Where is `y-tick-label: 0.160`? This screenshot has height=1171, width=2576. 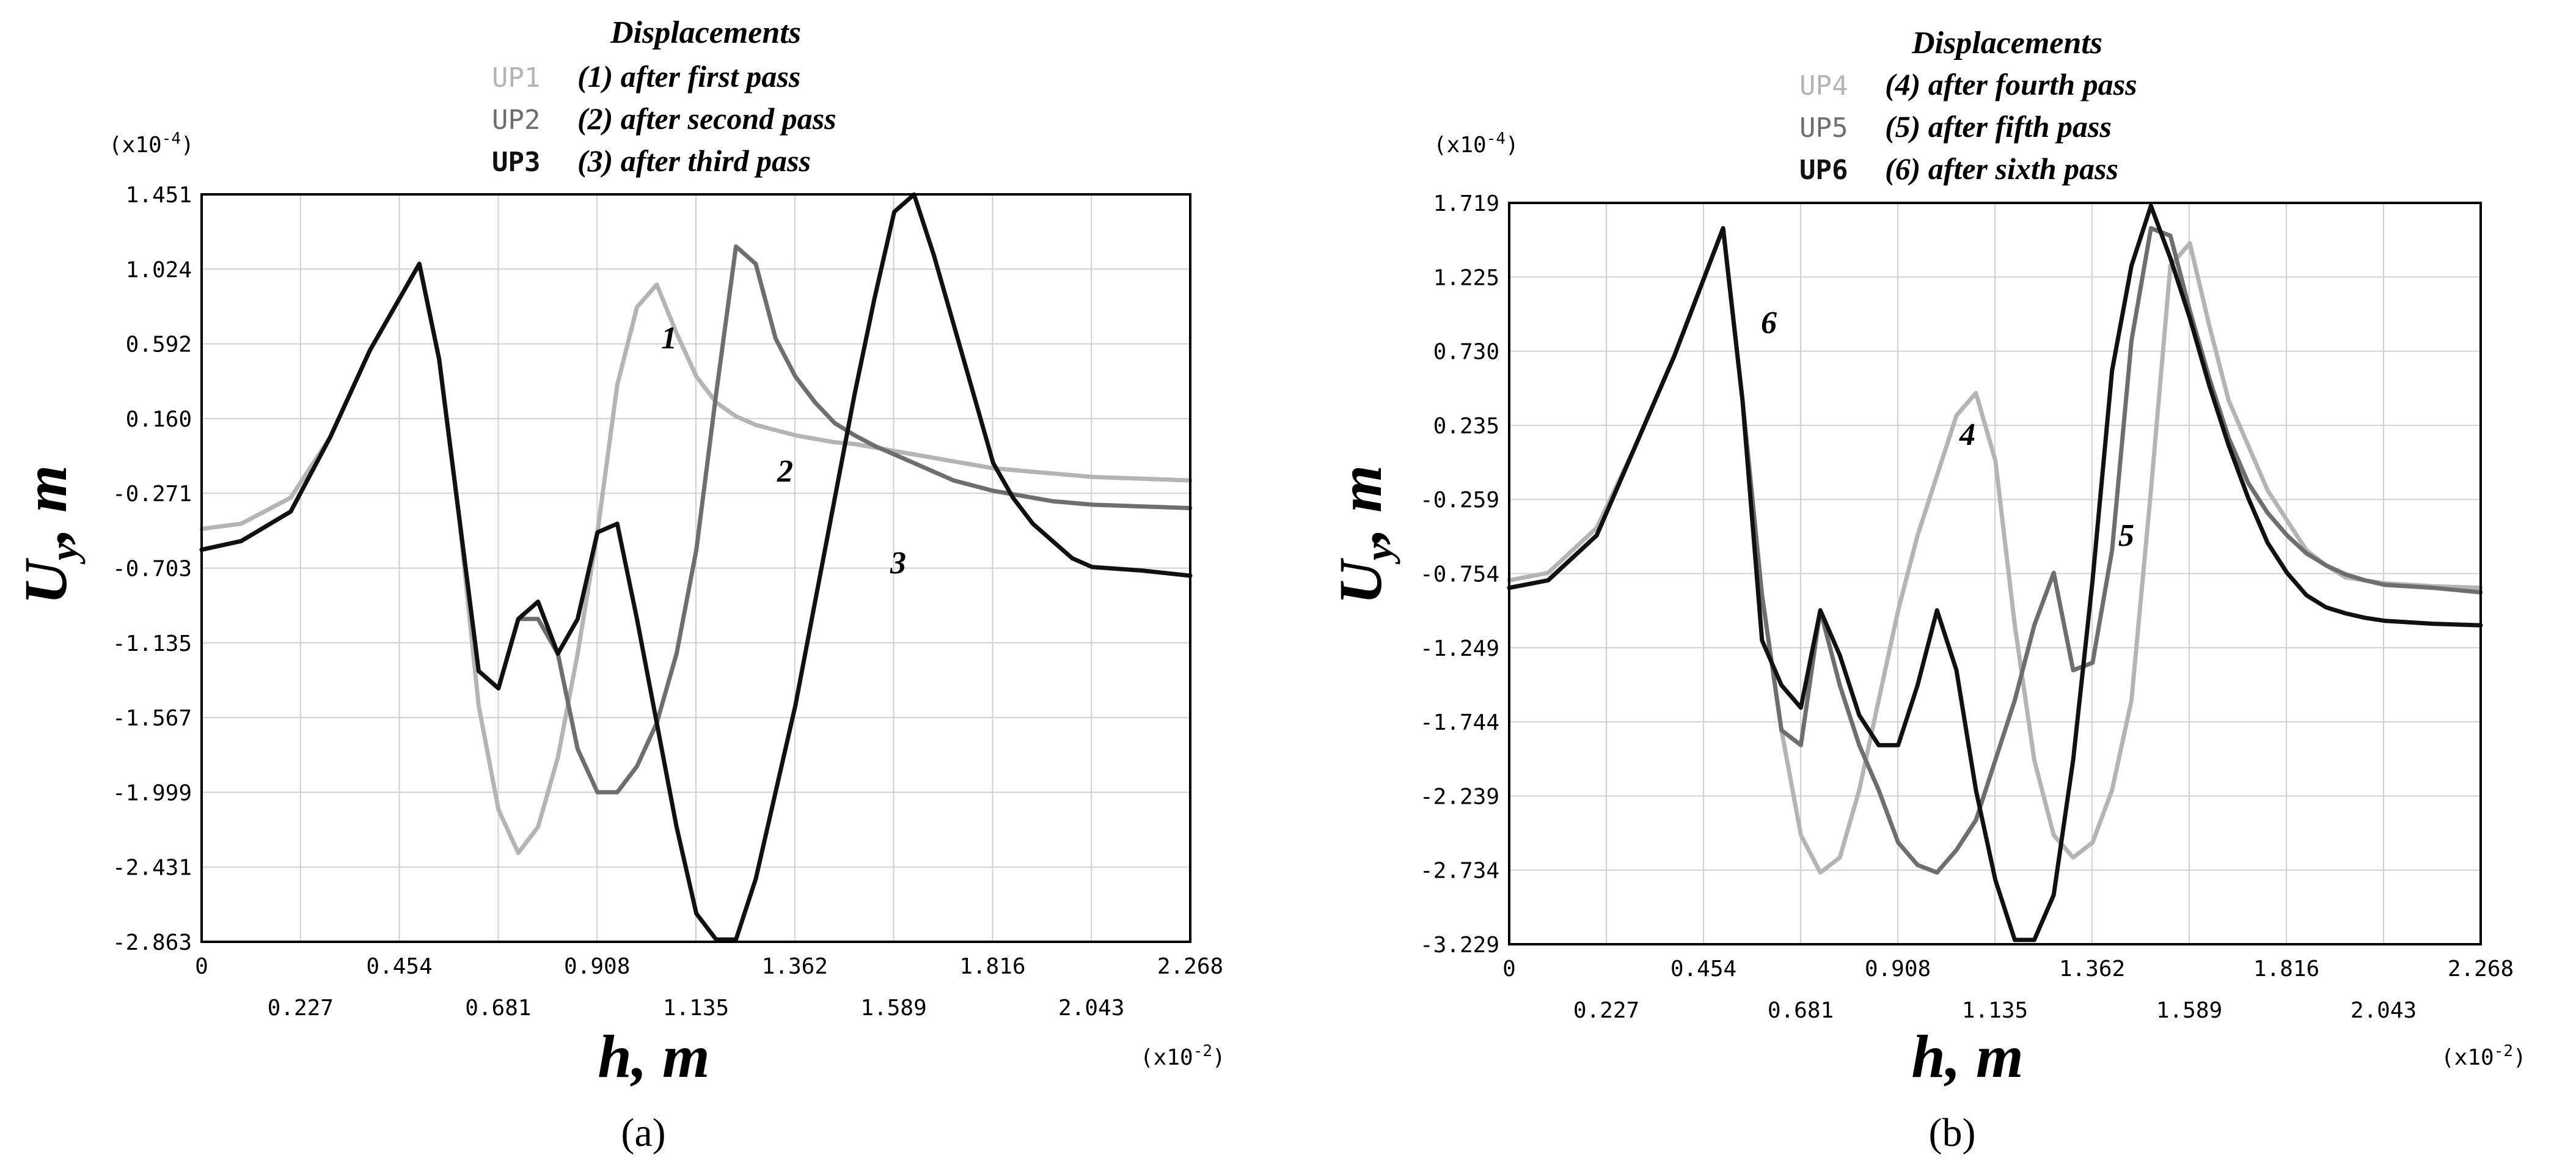
y-tick-label: 0.160 is located at coordinates (159, 419).